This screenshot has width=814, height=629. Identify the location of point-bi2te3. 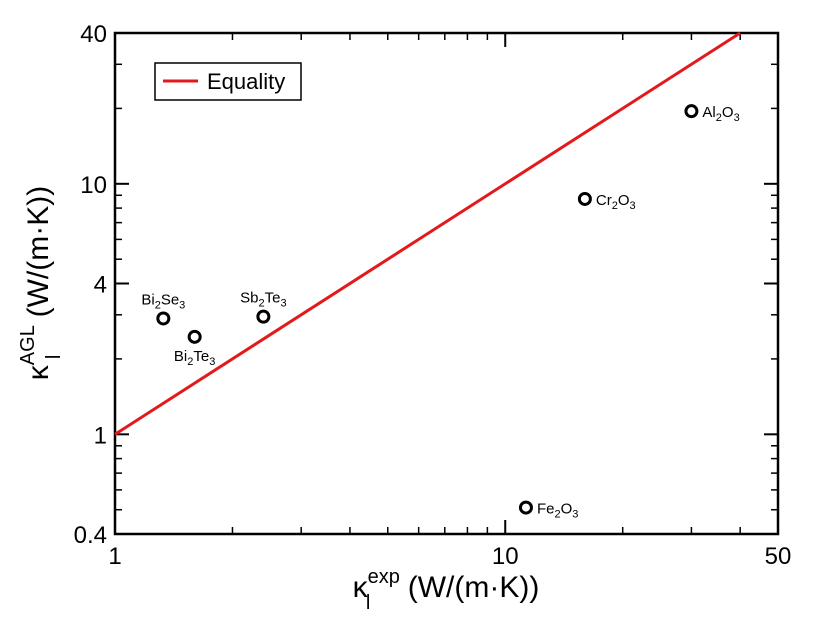
(194, 336).